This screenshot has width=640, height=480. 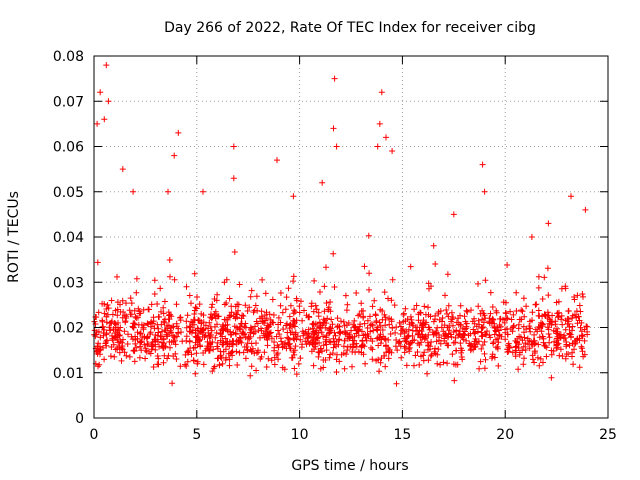 I want to click on x-tick-label: 20, so click(x=505, y=435).